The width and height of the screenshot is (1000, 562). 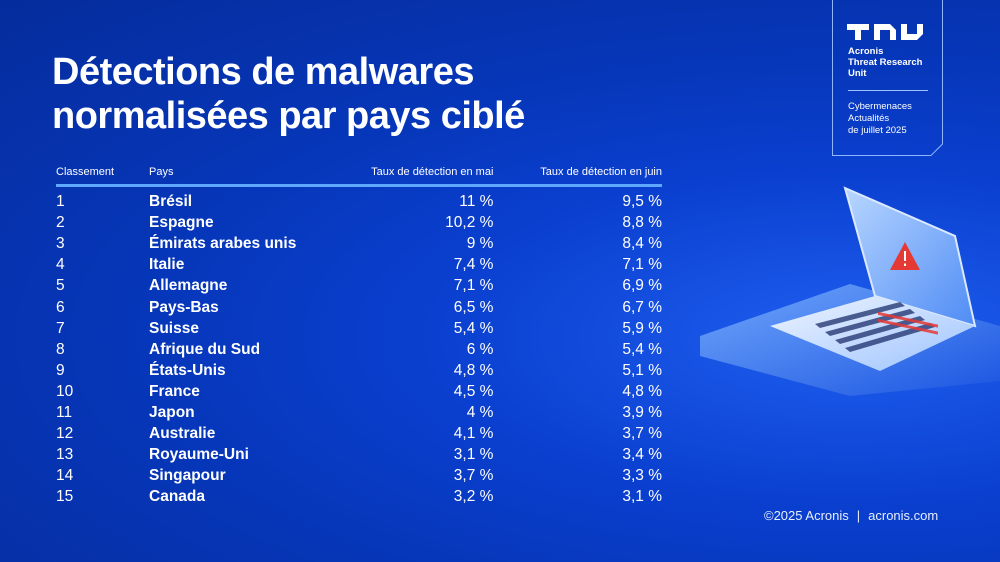 I want to click on footer-website: acronis.com, so click(x=903, y=515).